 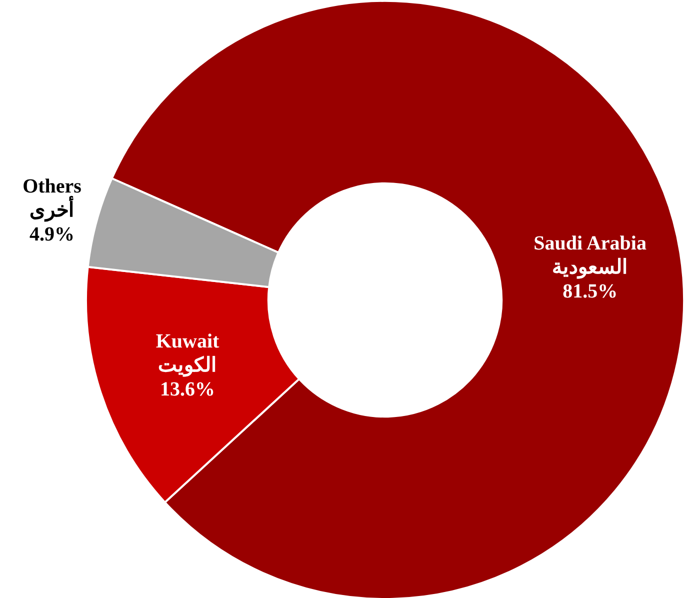 I want to click on data-label: 4.9%, so click(x=52, y=235).